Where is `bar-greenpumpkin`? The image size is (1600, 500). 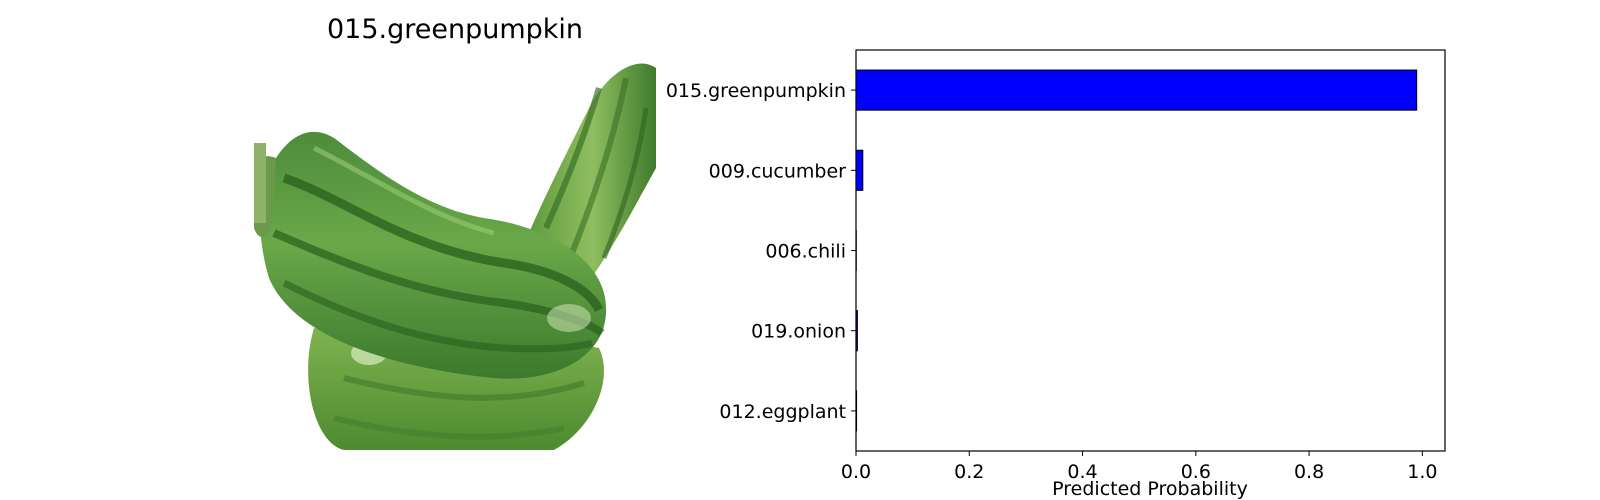 bar-greenpumpkin is located at coordinates (1136, 90).